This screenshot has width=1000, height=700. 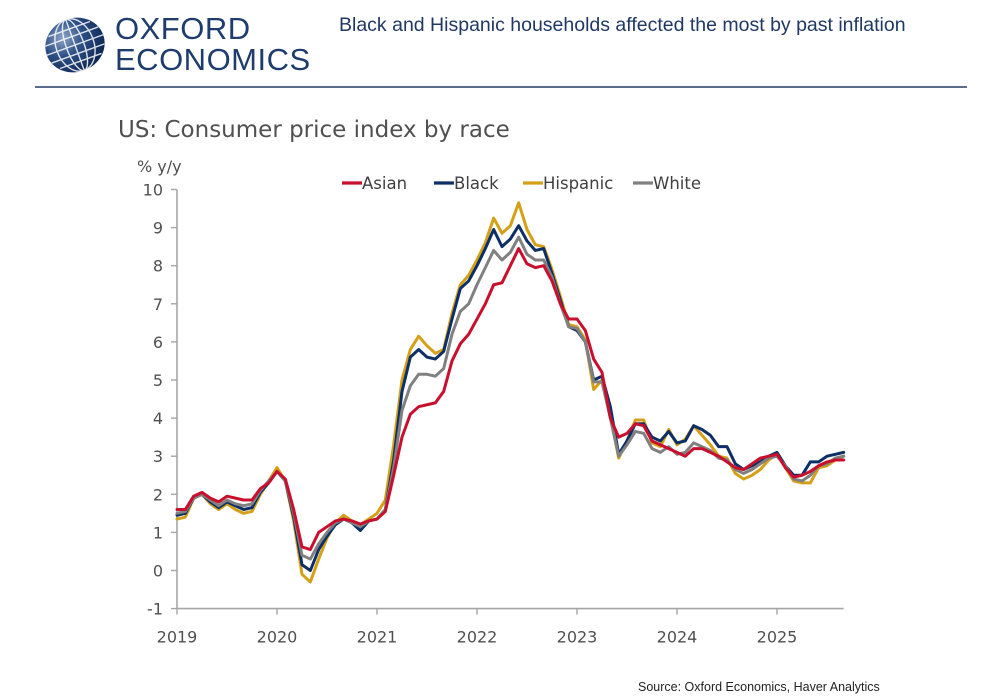 What do you see at coordinates (158, 571) in the screenshot?
I see `y-tick-label: 0` at bounding box center [158, 571].